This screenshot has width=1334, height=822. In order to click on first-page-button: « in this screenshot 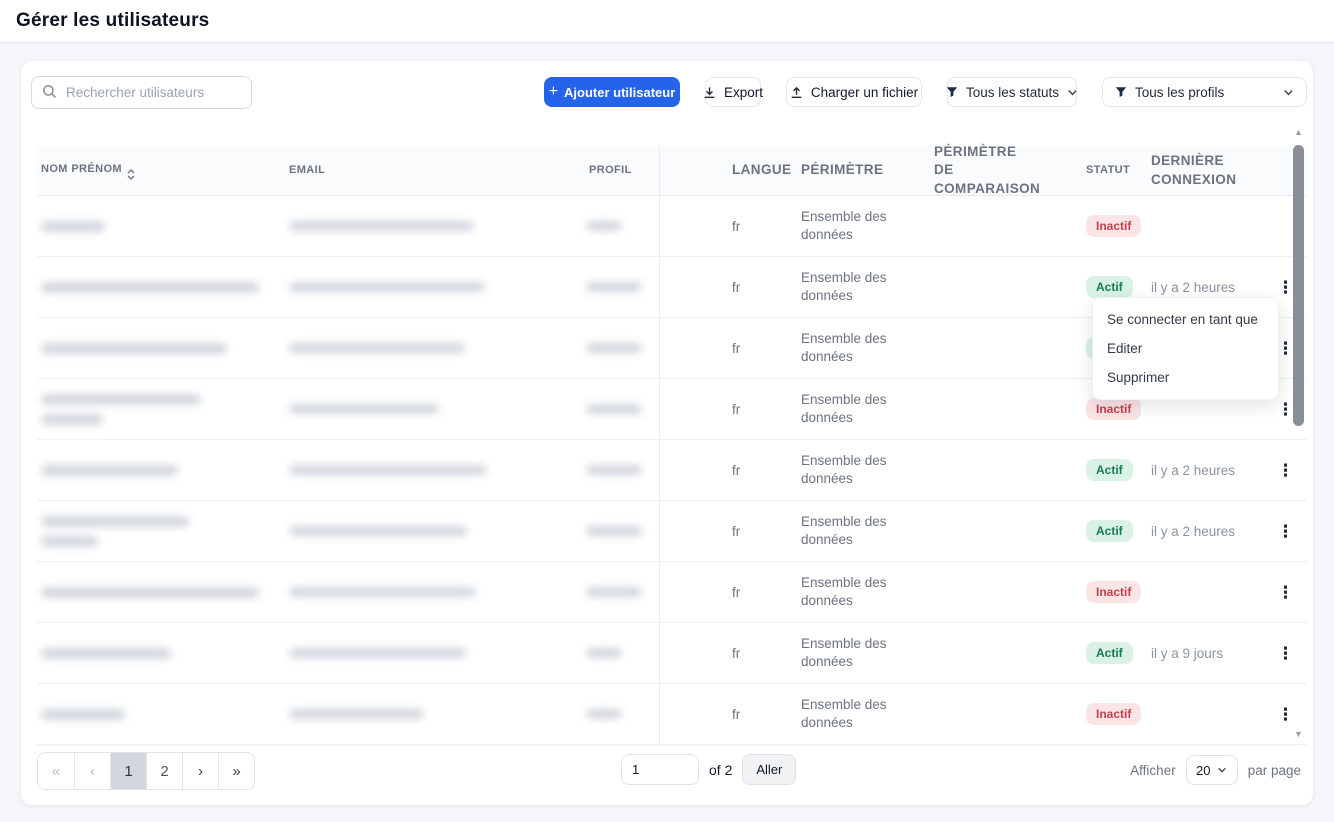, I will do `click(56, 771)`.